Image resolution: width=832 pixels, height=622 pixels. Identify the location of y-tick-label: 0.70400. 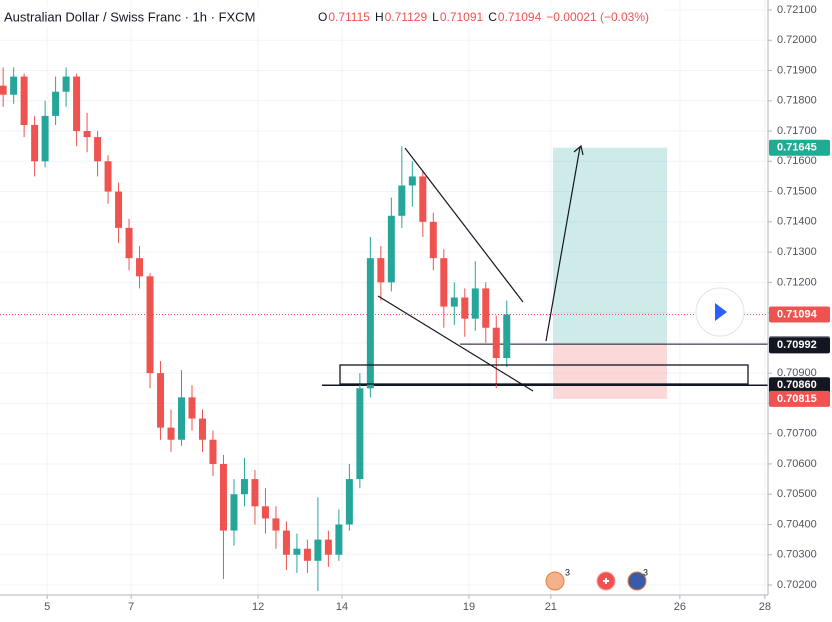
(797, 524).